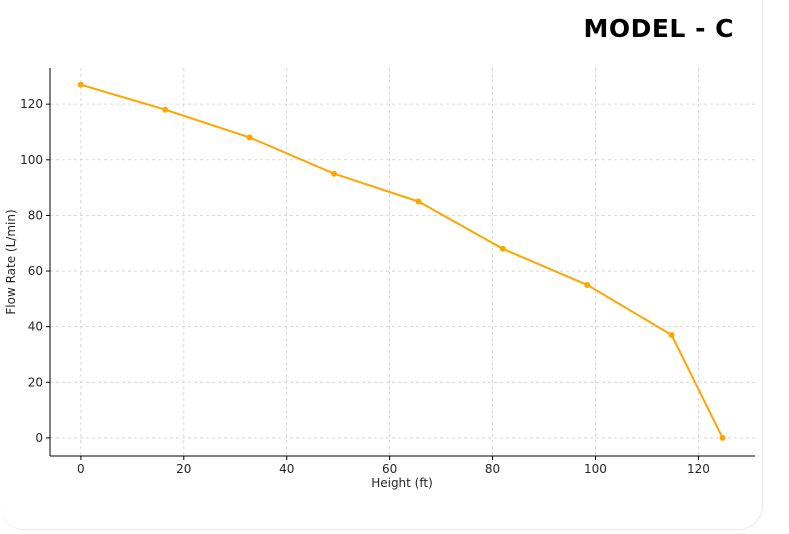 The height and width of the screenshot is (534, 789). Describe the element at coordinates (35, 271) in the screenshot. I see `y-tick-label: 60` at that location.